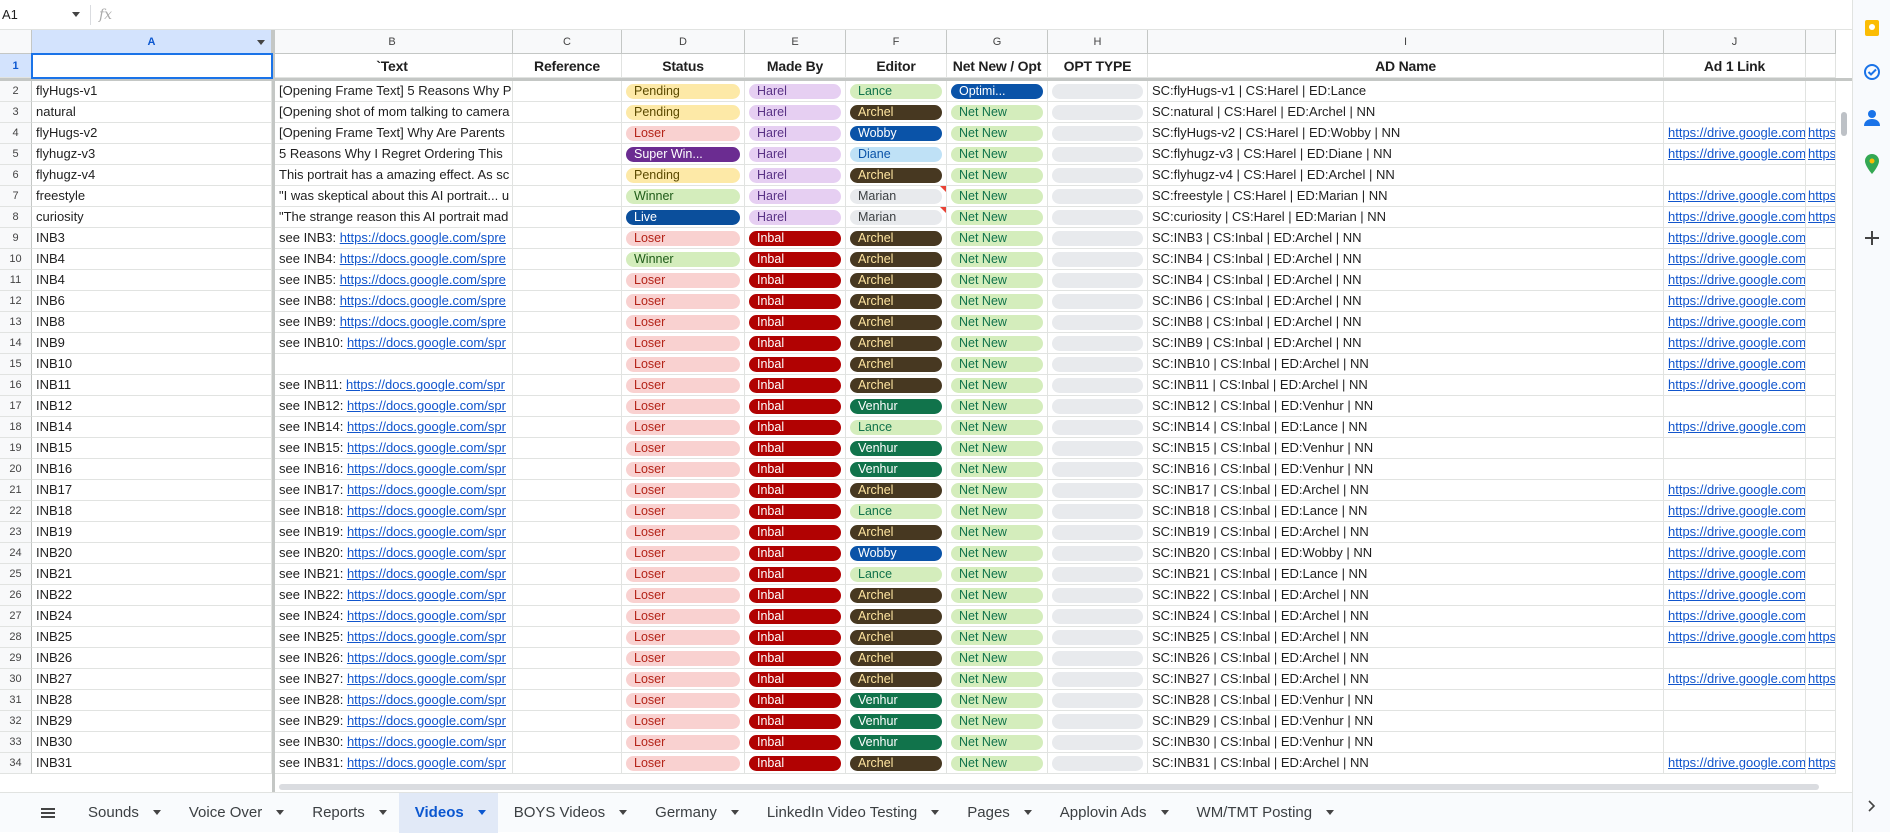 The image size is (1890, 833). Describe the element at coordinates (394, 469) in the screenshot. I see `text-cell: see INB16: https://docs.google.com/spr` at that location.